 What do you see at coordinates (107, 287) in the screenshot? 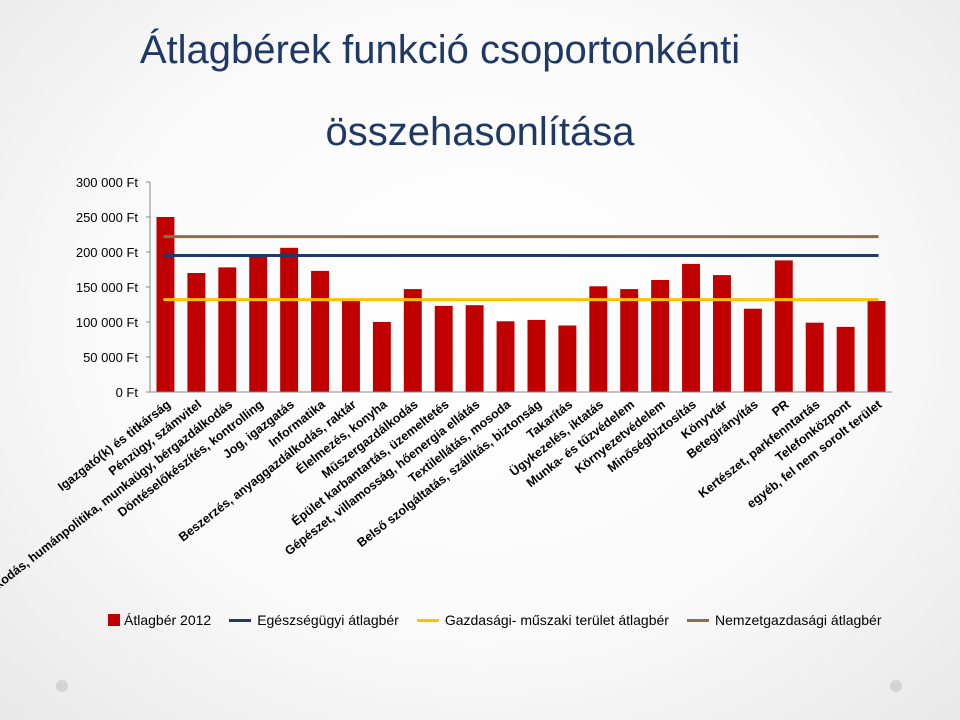
I see `y-tick-label: 150 000 Ft` at bounding box center [107, 287].